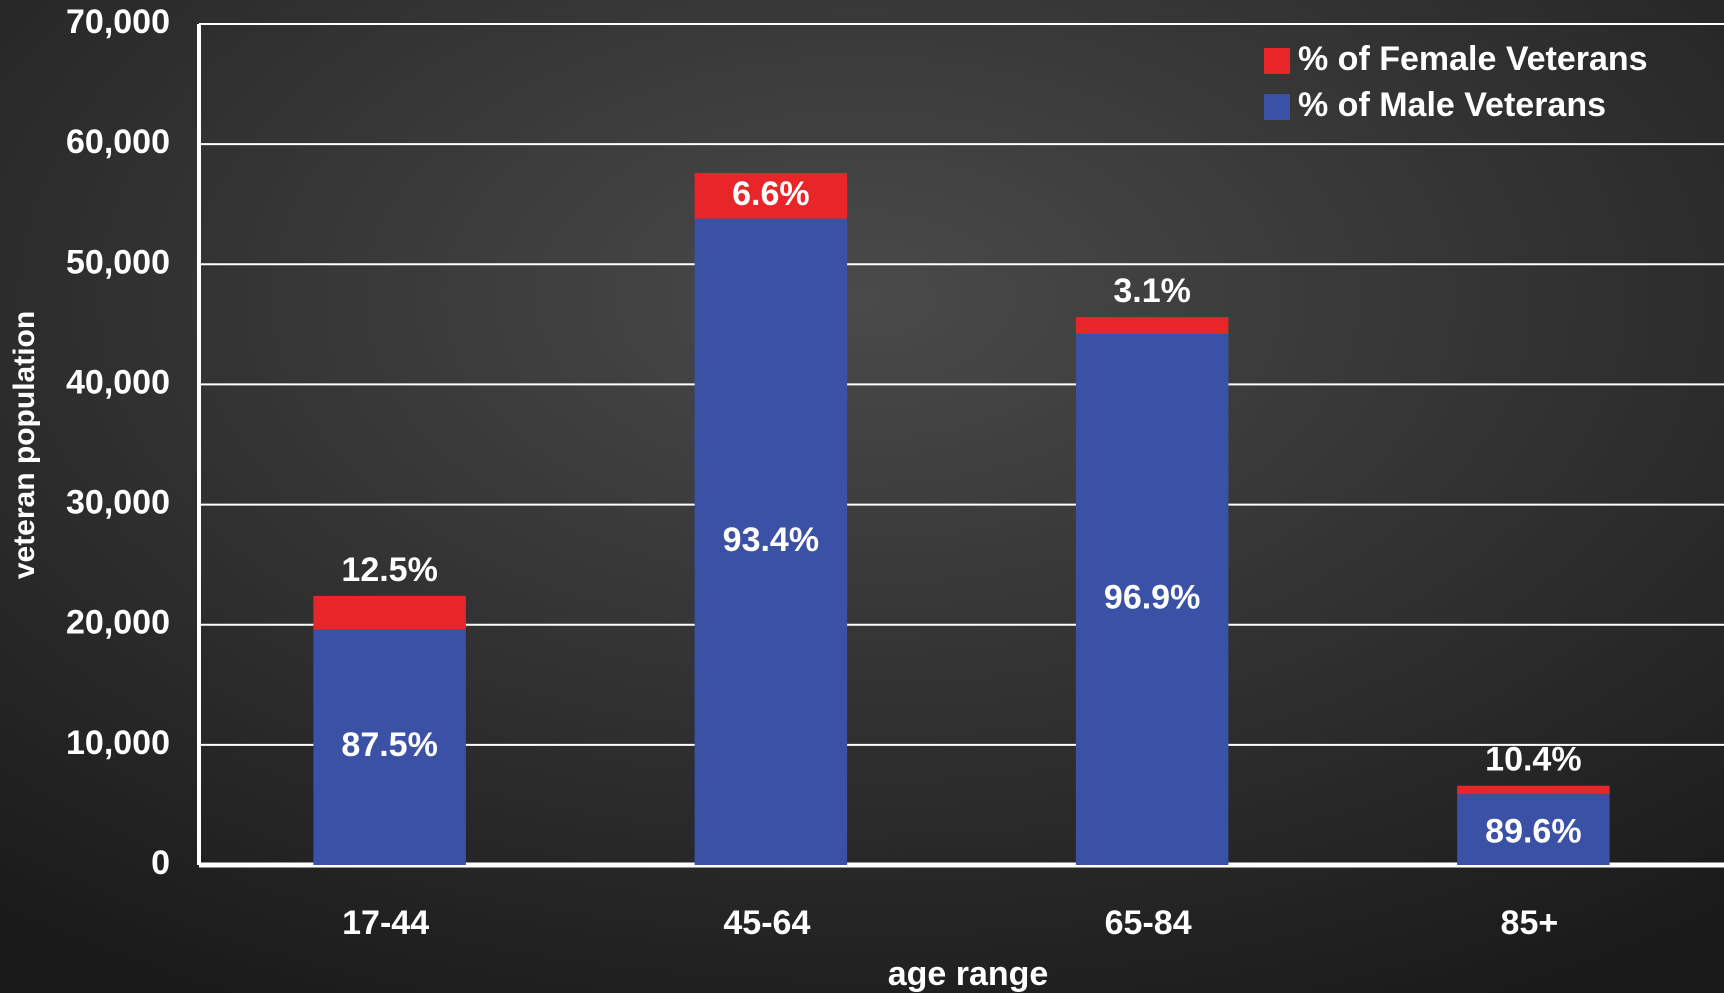 The image size is (1724, 993). Describe the element at coordinates (118, 142) in the screenshot. I see `y-tick-label: 60,000` at that location.